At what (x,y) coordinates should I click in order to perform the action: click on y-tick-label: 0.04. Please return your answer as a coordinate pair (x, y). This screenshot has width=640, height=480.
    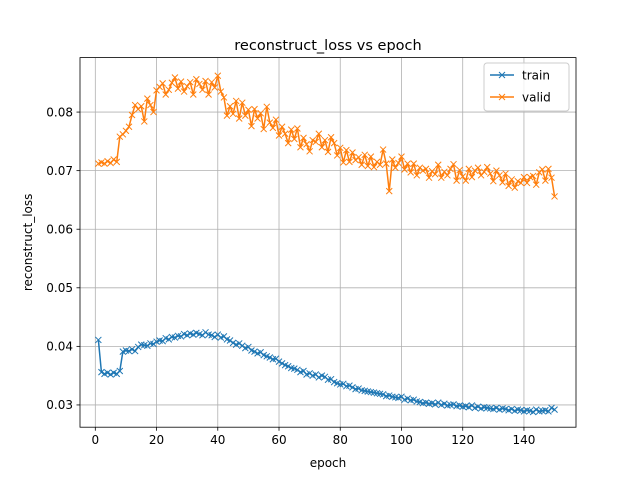
    Looking at the image, I should click on (59, 347).